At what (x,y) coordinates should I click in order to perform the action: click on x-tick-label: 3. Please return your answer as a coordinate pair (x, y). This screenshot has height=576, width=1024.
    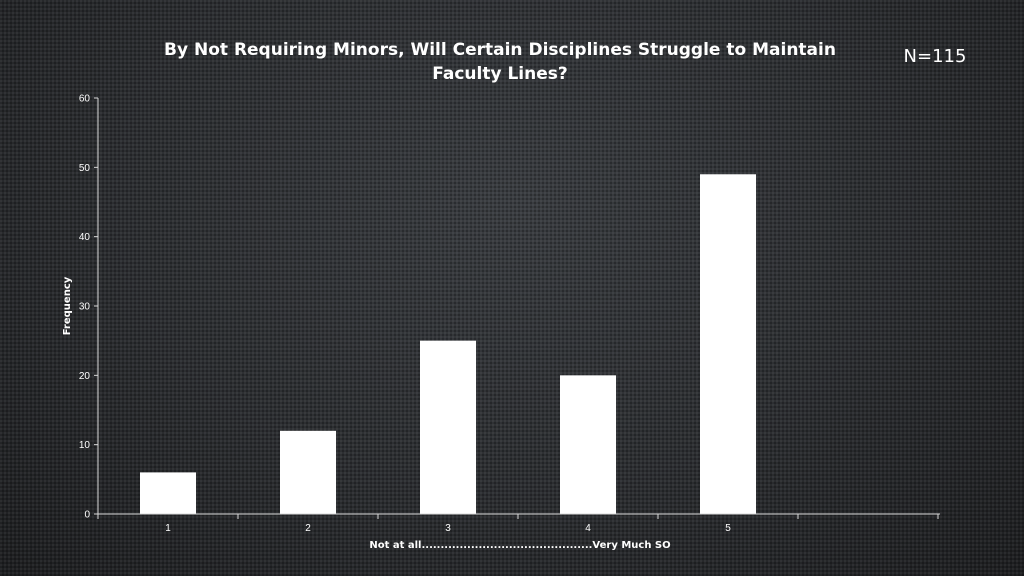
    Looking at the image, I should click on (448, 528).